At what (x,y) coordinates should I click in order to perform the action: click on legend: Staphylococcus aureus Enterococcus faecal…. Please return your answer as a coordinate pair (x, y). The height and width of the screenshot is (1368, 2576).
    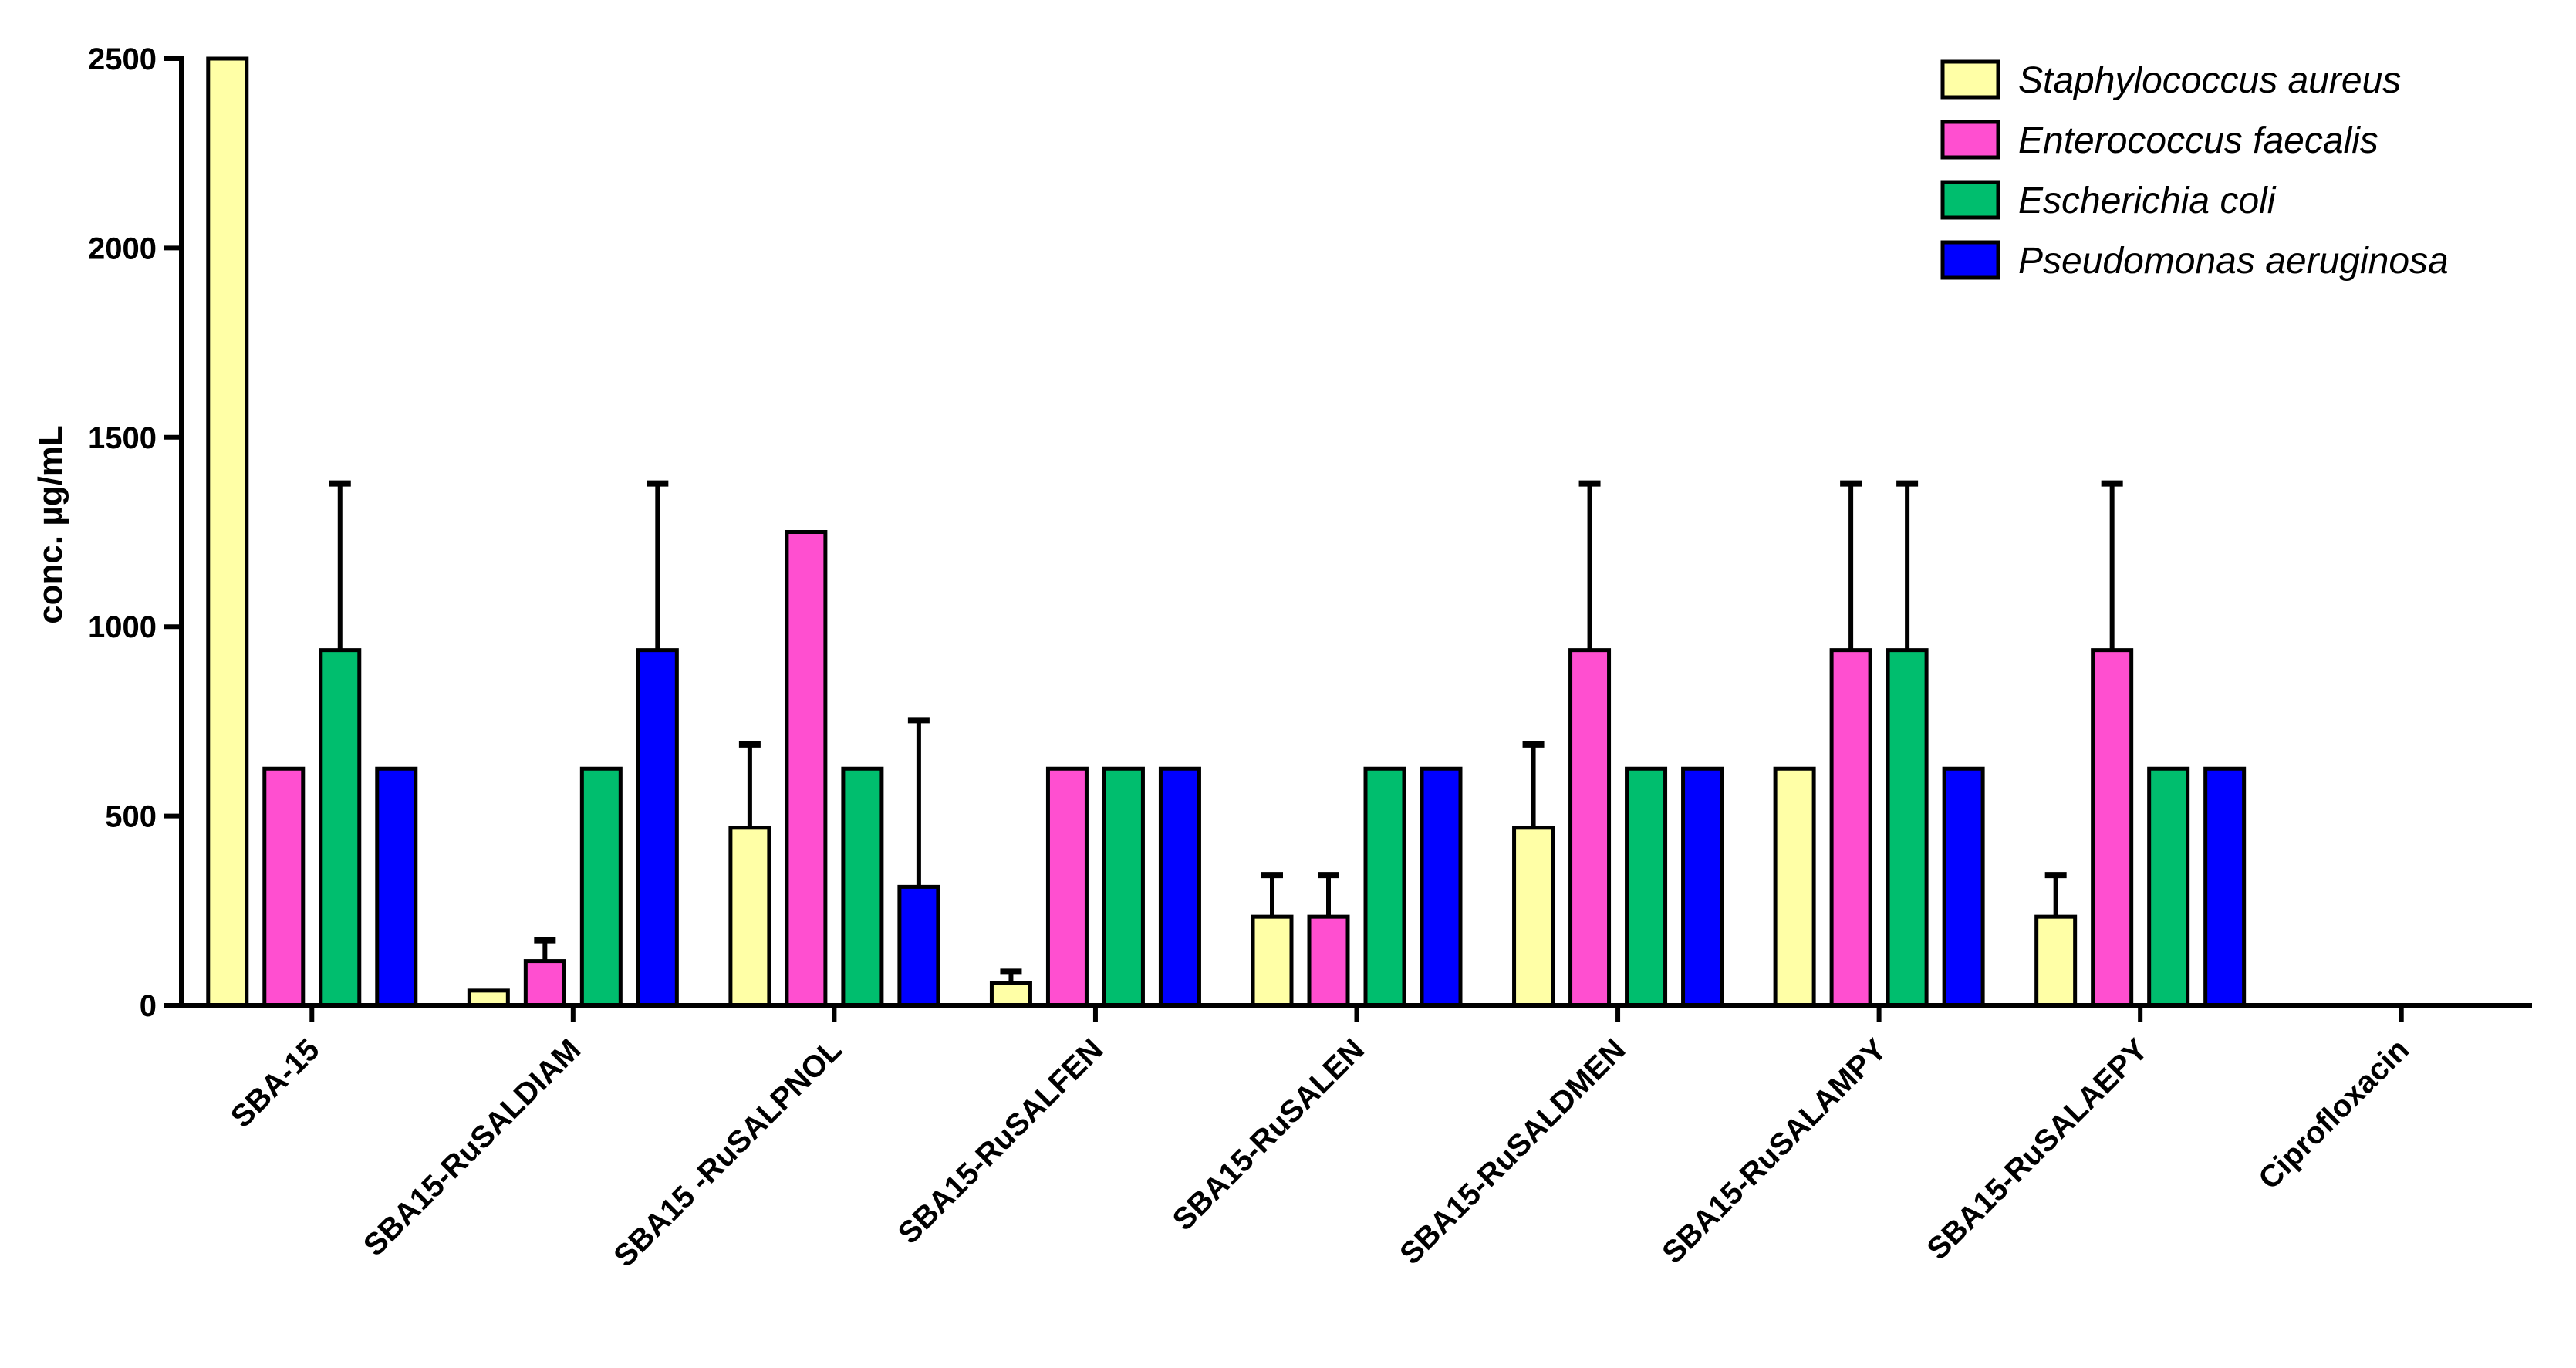
    Looking at the image, I should click on (2195, 170).